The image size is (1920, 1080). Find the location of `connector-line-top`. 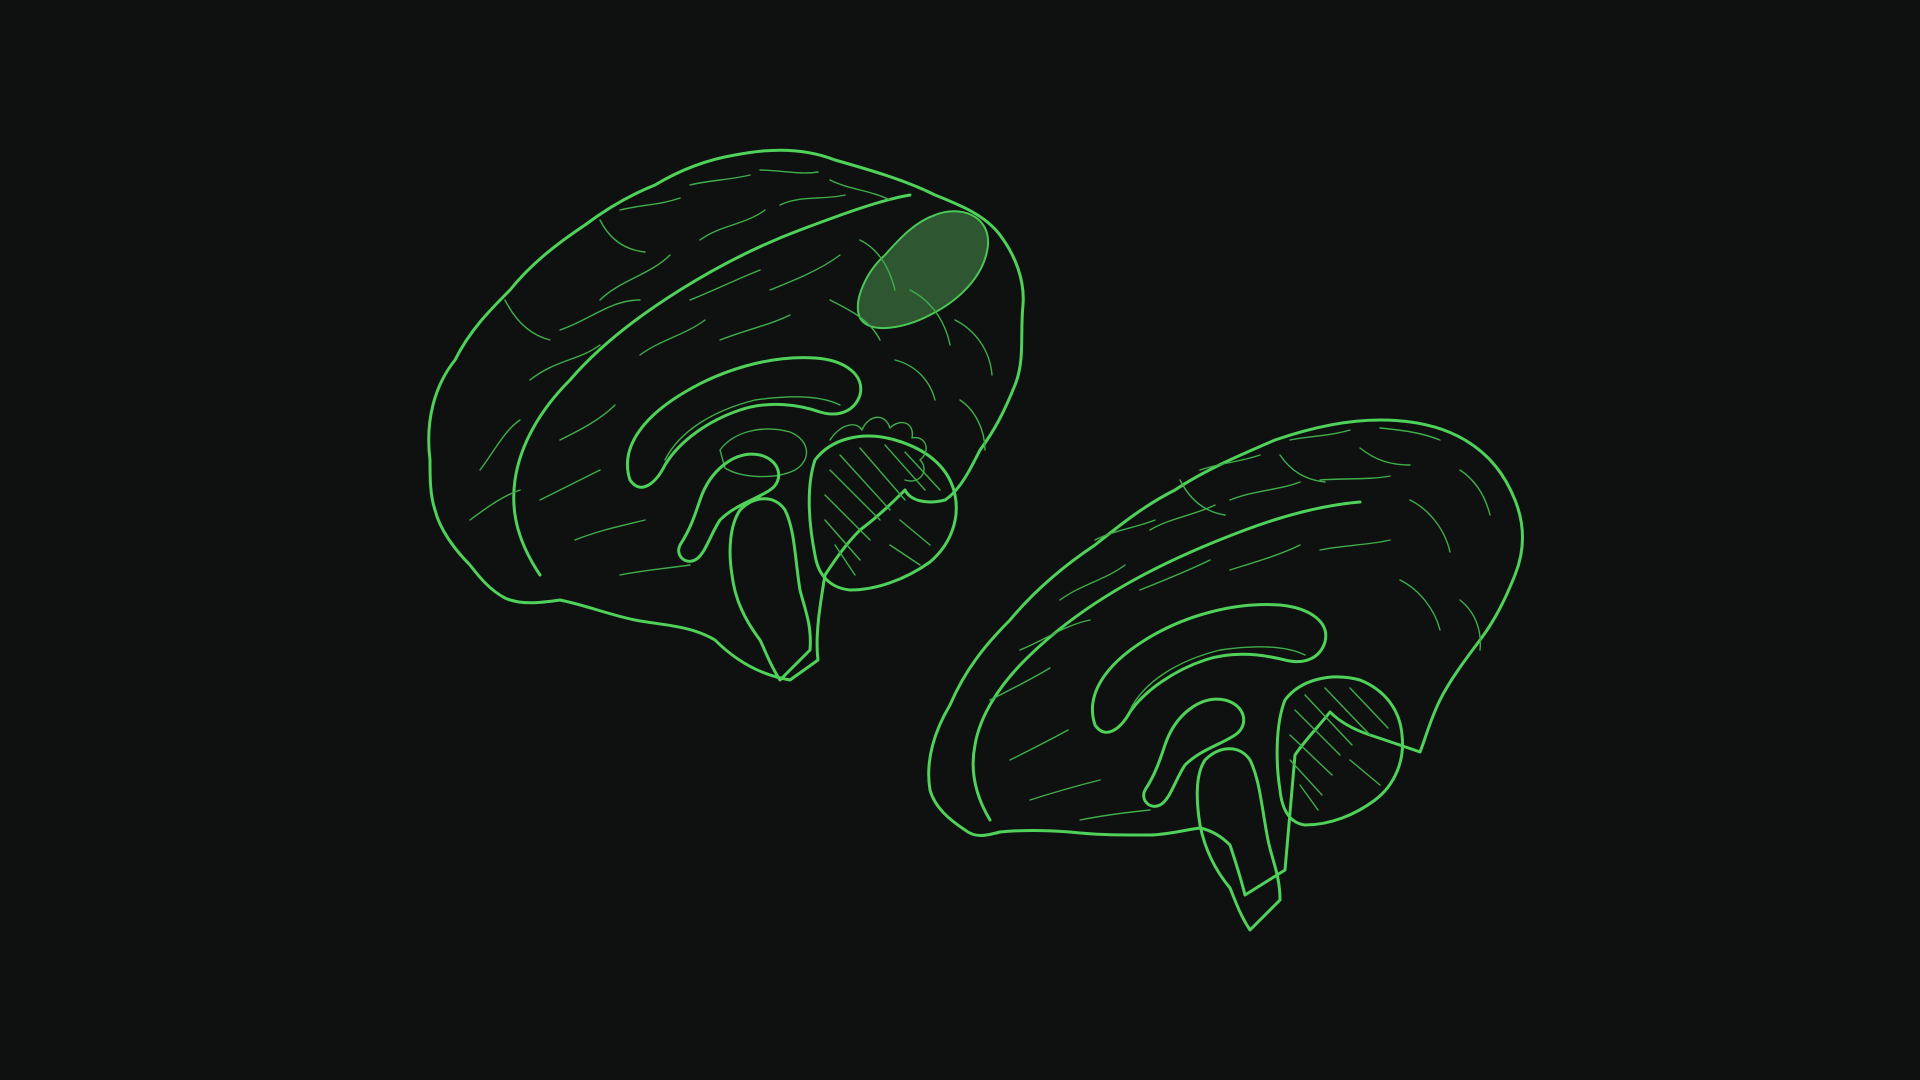

connector-line-top is located at coordinates (1167, 347).